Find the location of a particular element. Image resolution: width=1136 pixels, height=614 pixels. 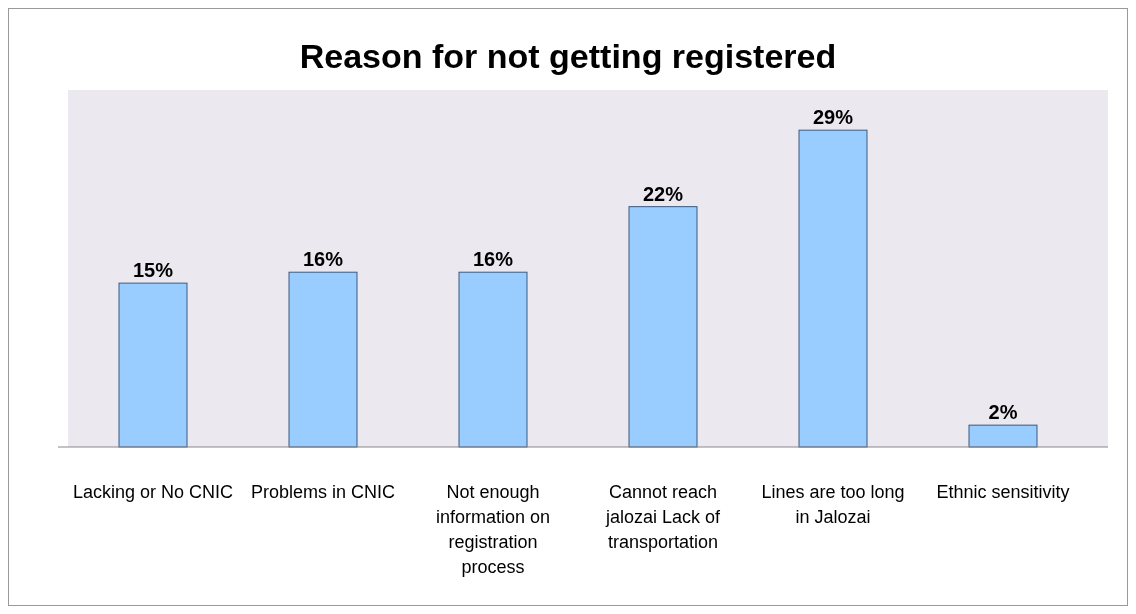

x-tick-label: Lacking or No CNIC is located at coordinates (153, 492).